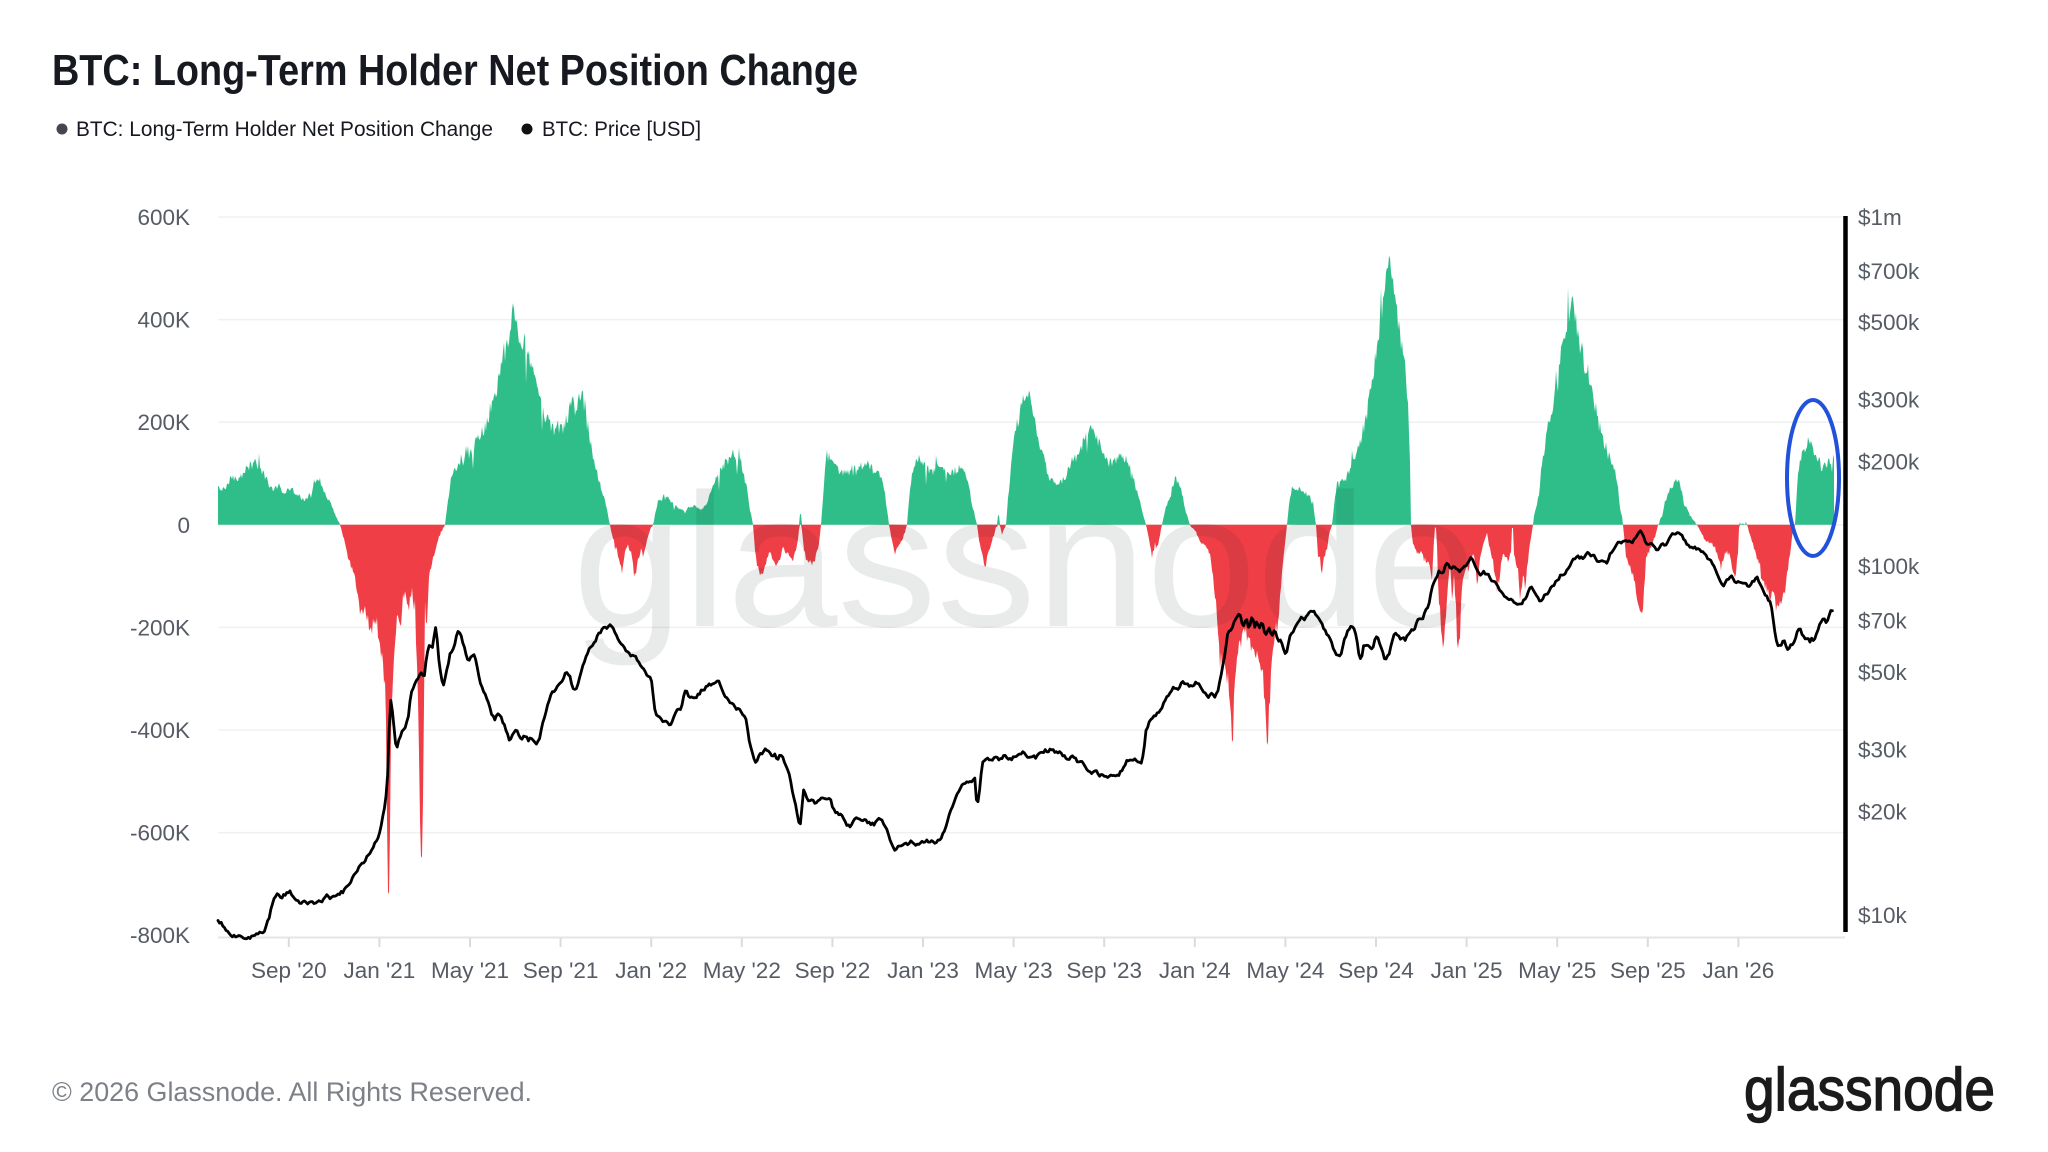 The image size is (2048, 1152). I want to click on svg-text: 200K, so click(163, 422).